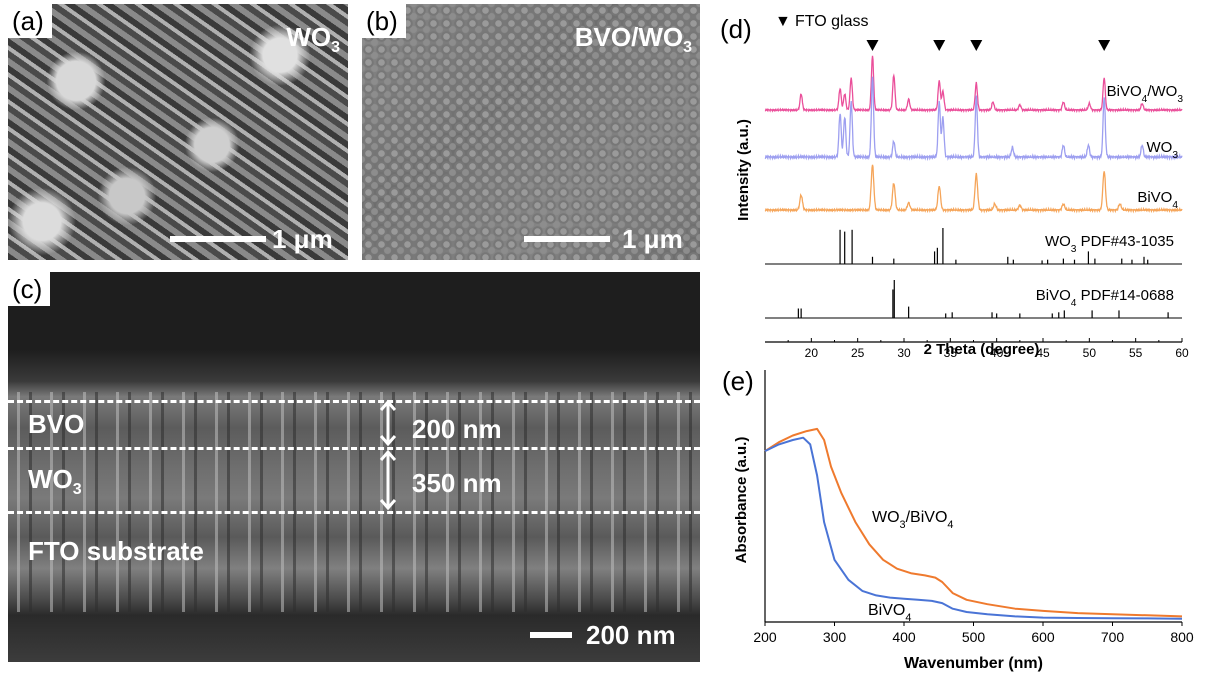 This screenshot has height=690, width=1210. What do you see at coordinates (1090, 351) in the screenshot?
I see `x-tick-label: 50` at bounding box center [1090, 351].